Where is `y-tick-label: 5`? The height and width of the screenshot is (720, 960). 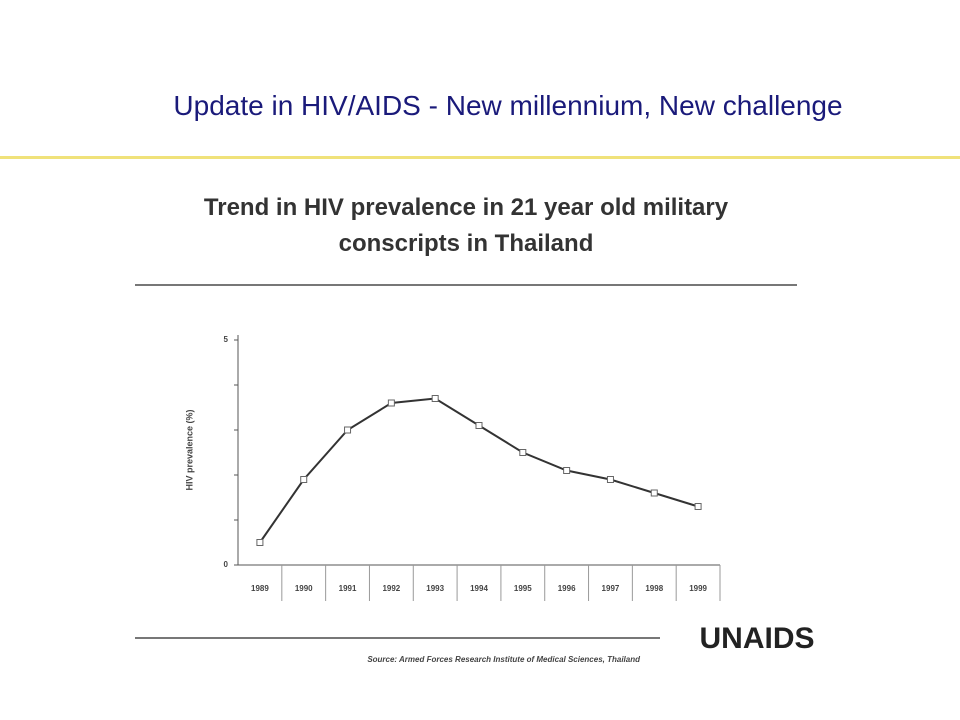
y-tick-label: 5 is located at coordinates (226, 339).